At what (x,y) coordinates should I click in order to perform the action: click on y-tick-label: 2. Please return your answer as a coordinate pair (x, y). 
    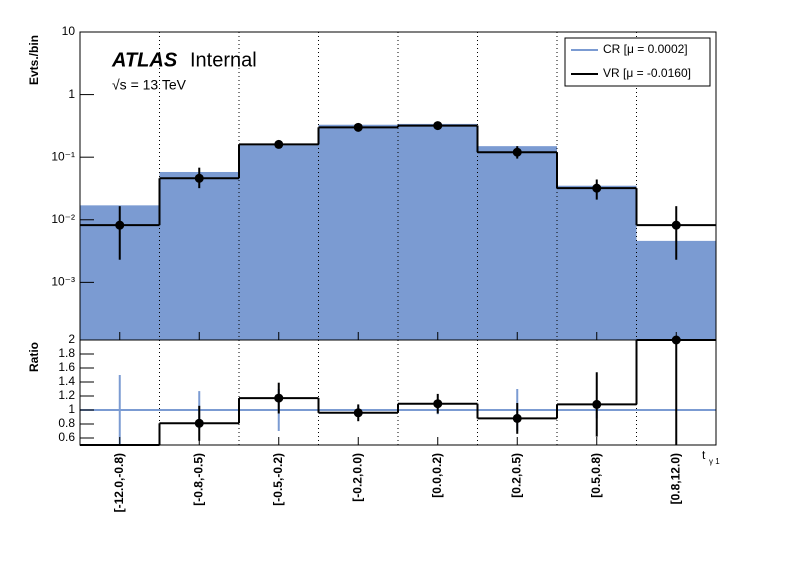
    Looking at the image, I should click on (71, 339).